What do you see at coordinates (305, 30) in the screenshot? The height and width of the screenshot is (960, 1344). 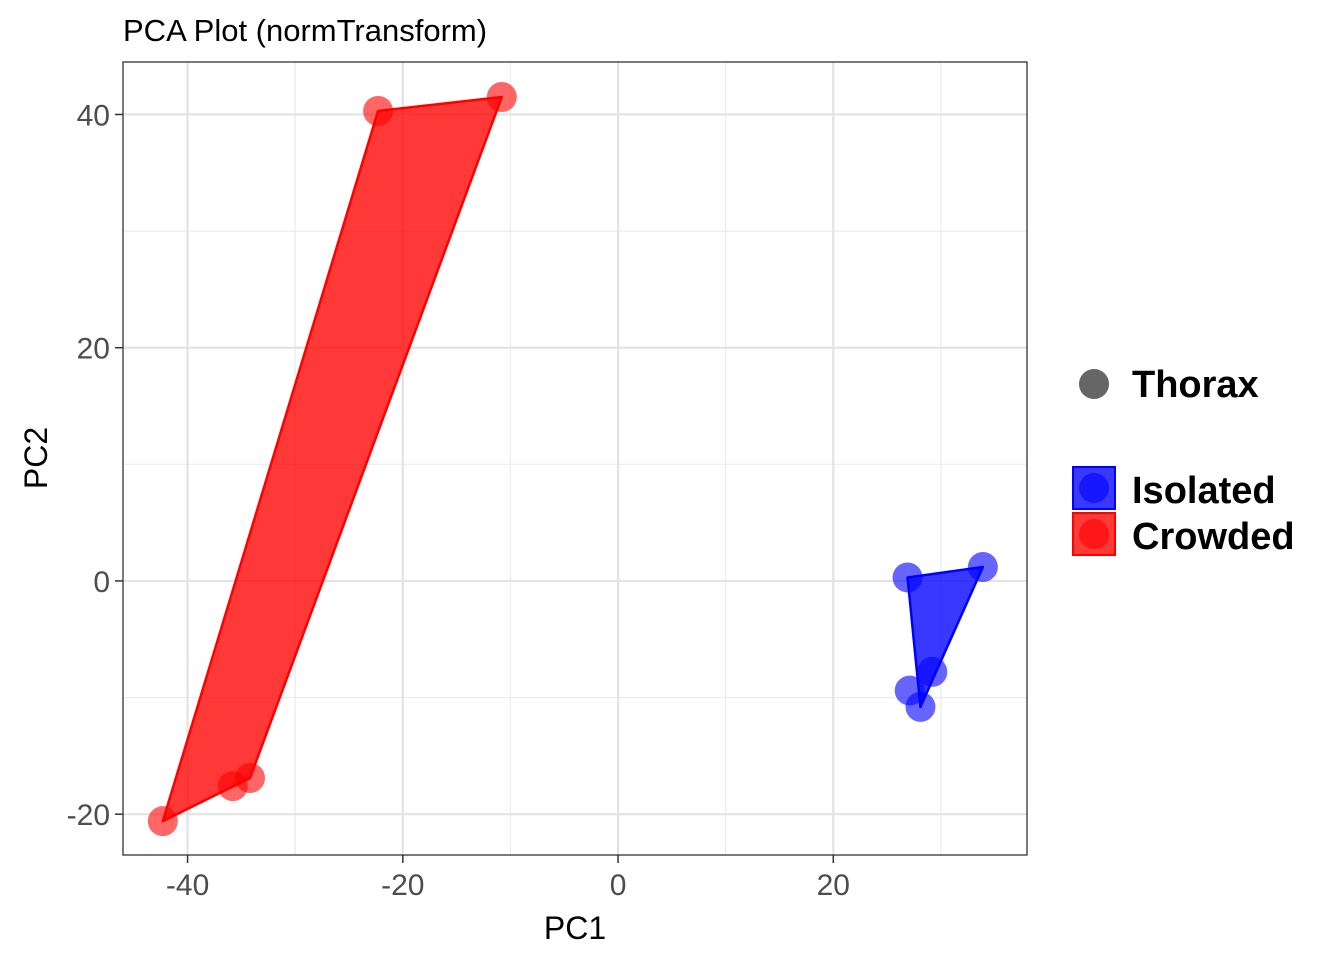 I see `chart-title: PCA Plot (normTransform)` at bounding box center [305, 30].